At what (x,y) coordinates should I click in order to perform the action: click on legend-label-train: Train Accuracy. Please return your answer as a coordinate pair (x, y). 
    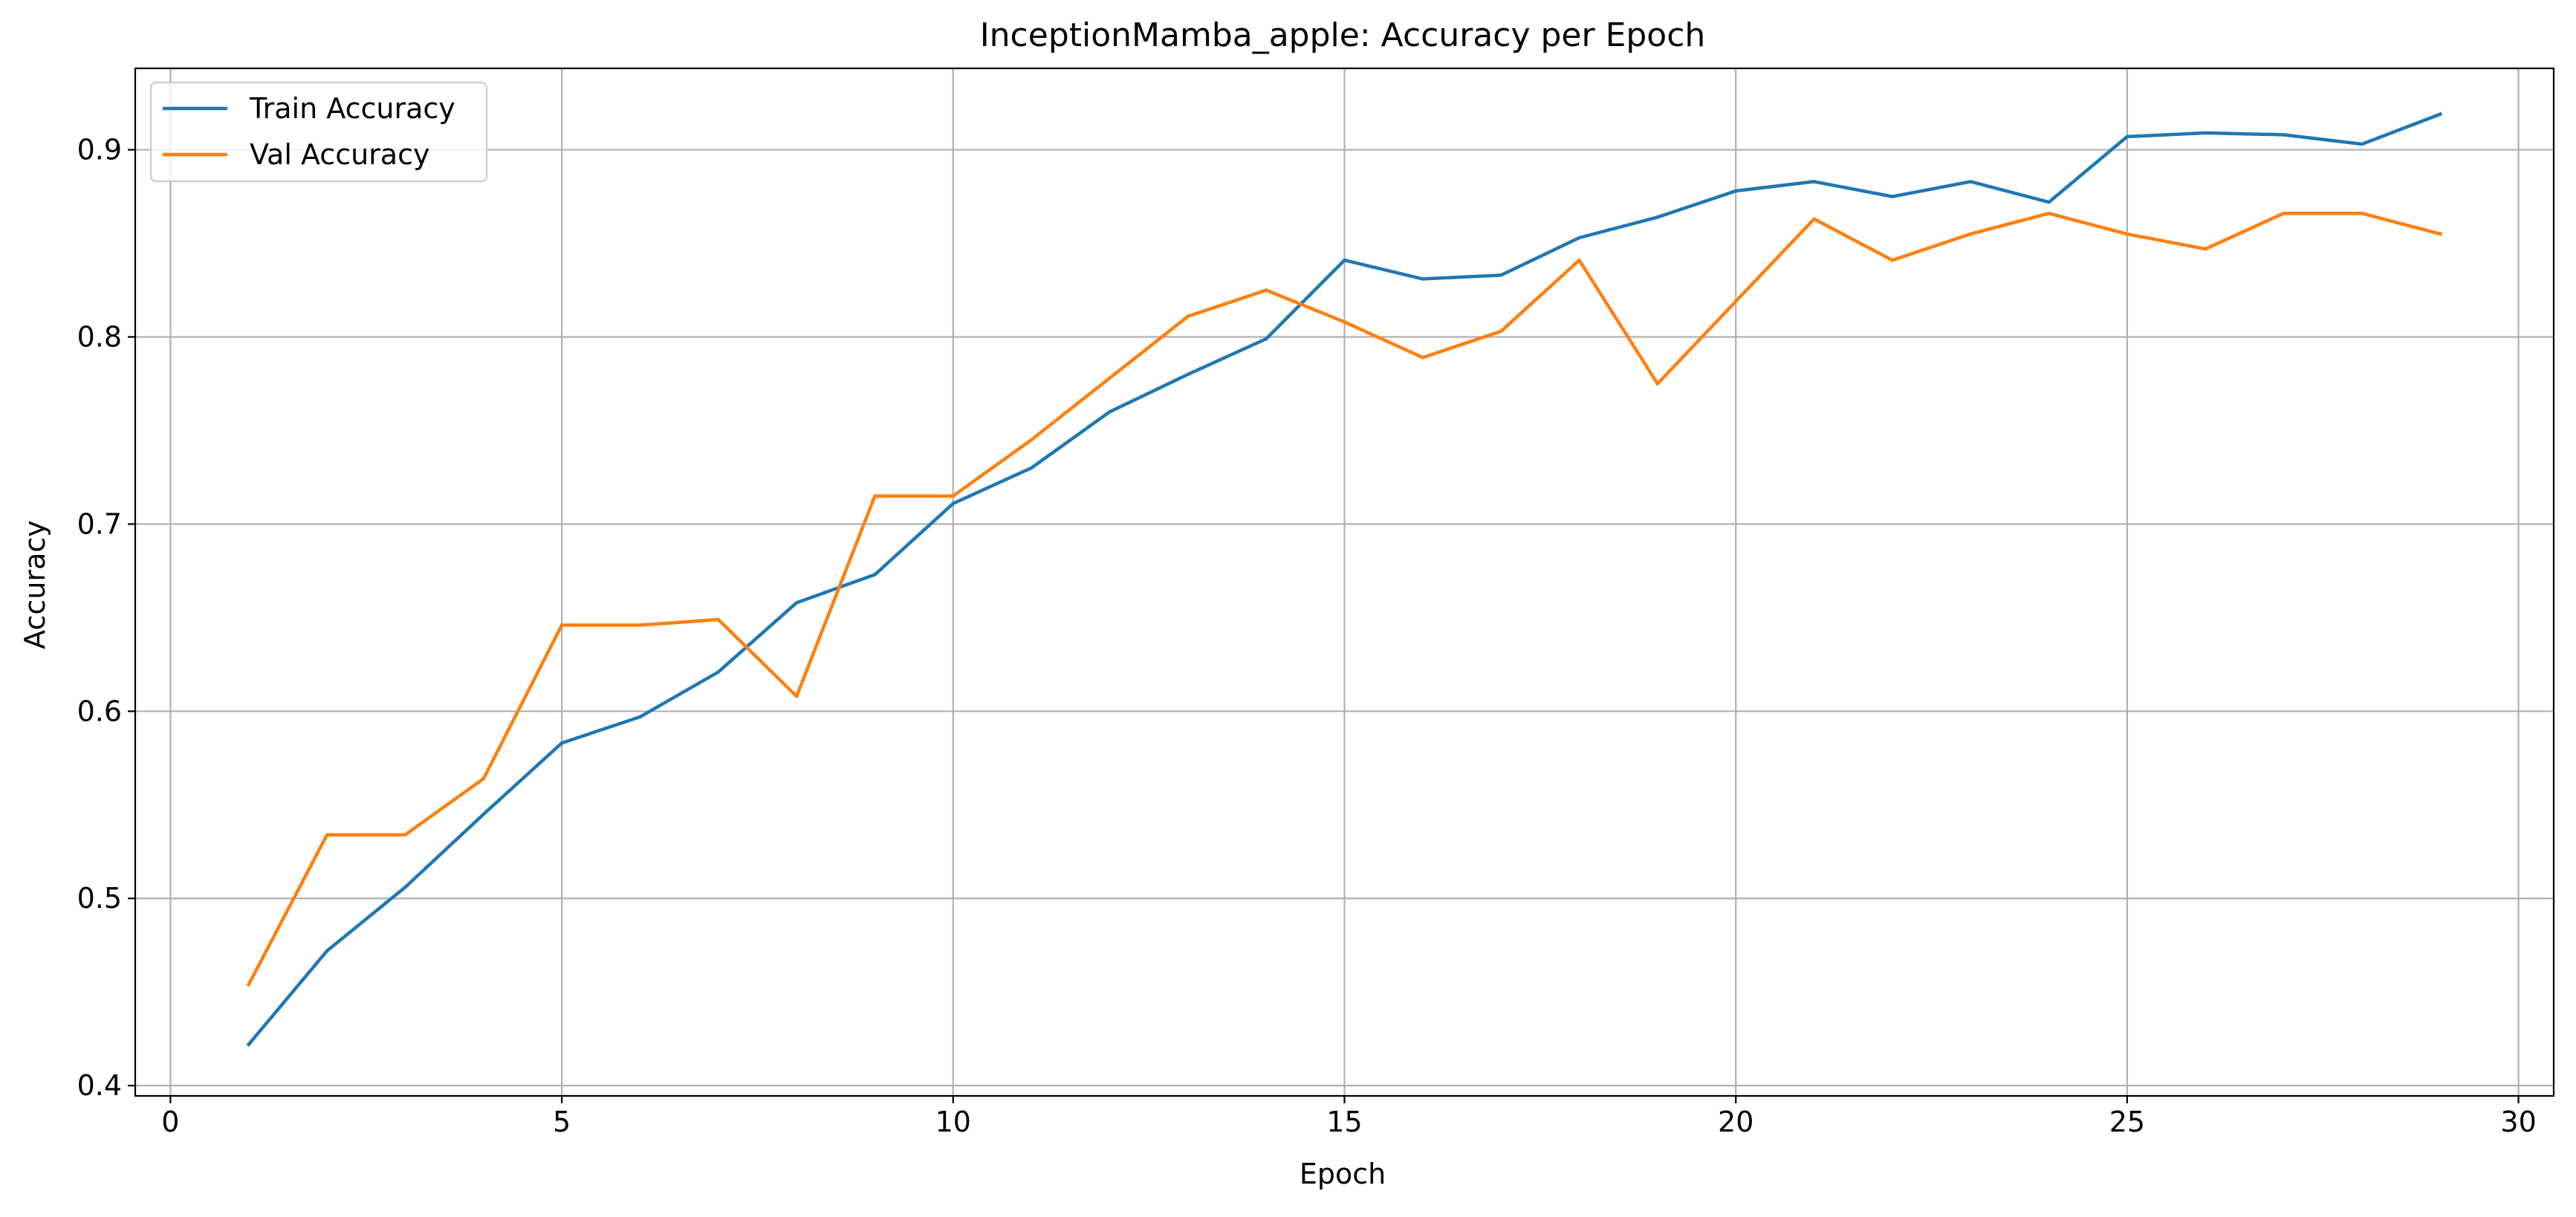
    Looking at the image, I should click on (352, 109).